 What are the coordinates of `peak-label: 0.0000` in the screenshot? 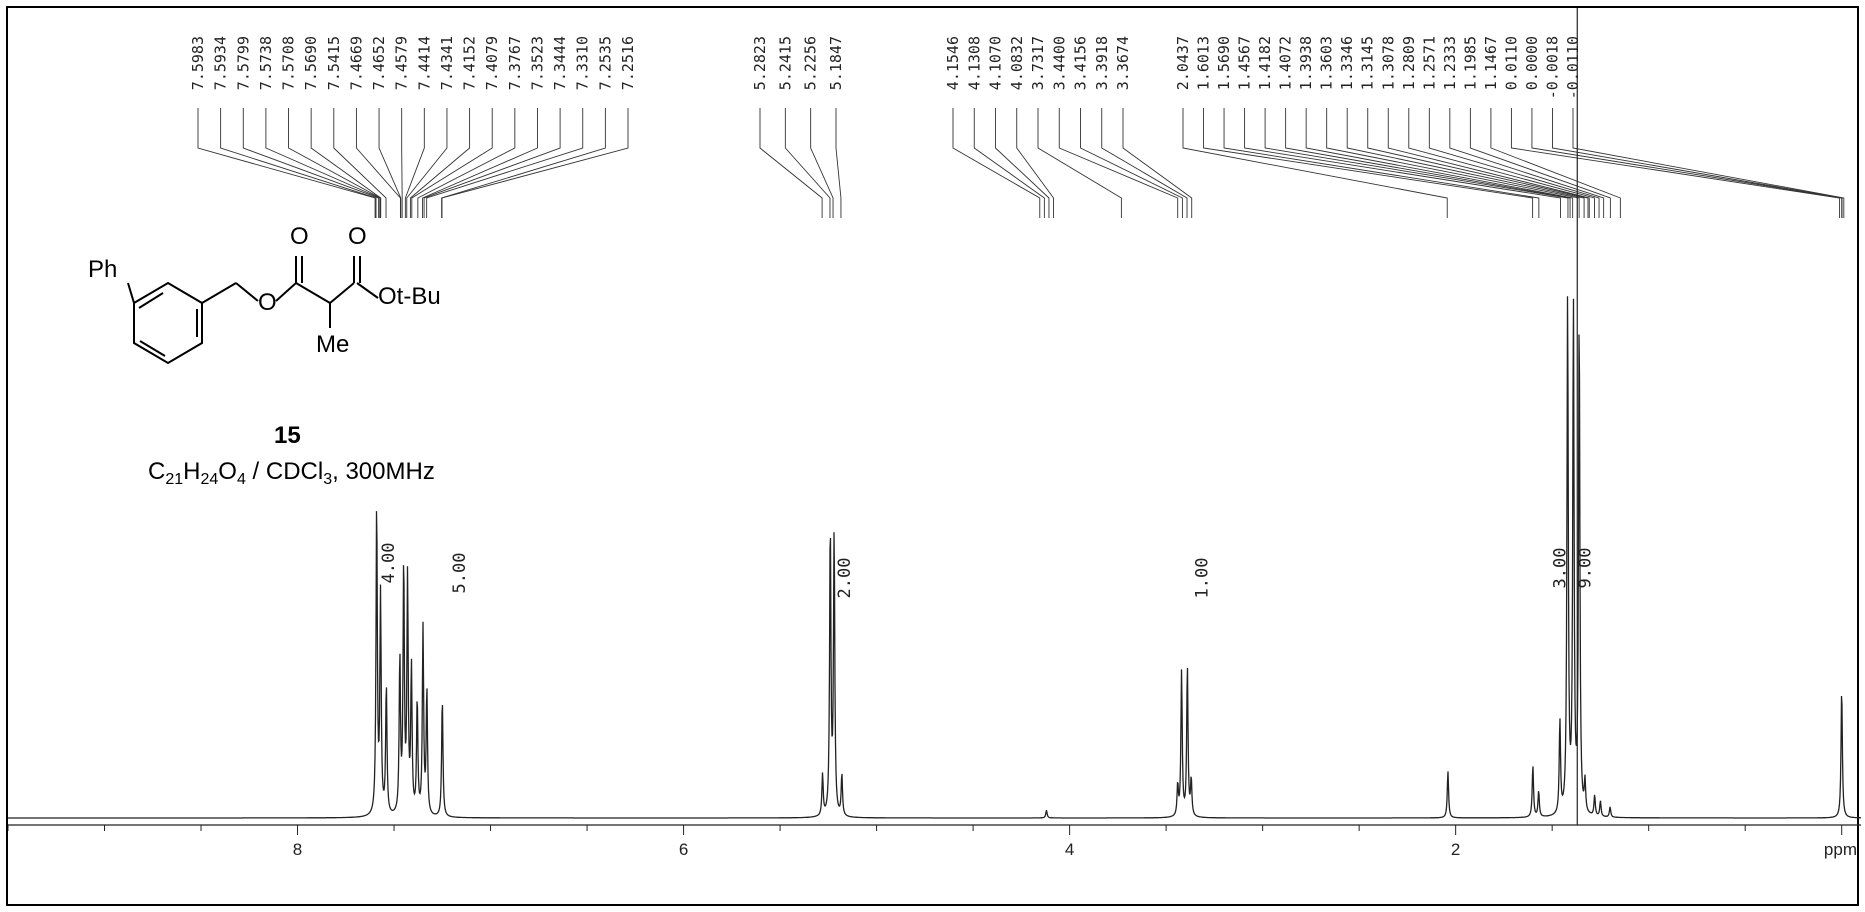 It's located at (1532, 63).